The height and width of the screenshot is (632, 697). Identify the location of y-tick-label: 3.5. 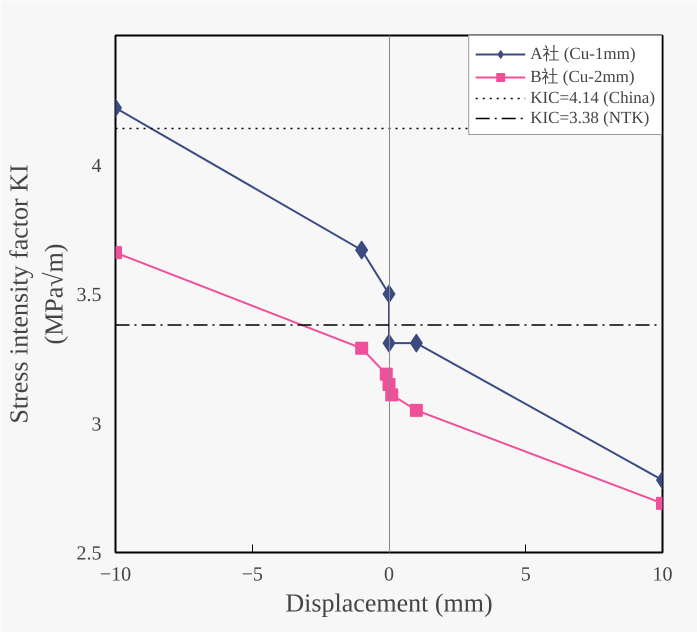
(89, 295).